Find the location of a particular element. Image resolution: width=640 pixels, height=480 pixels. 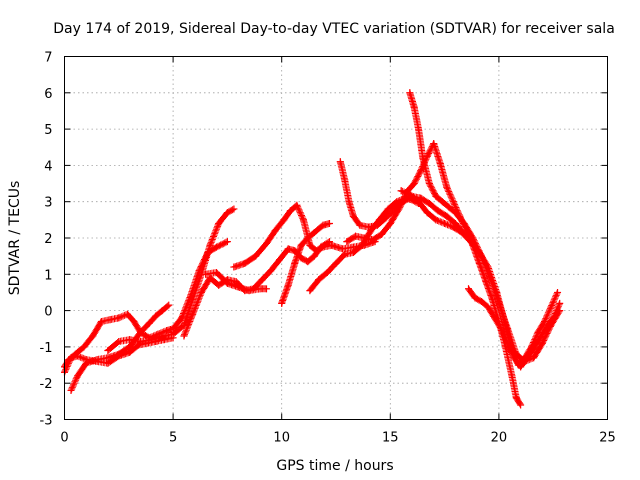

y-axis-label: SDTVAR / TECUs is located at coordinates (15, 238).